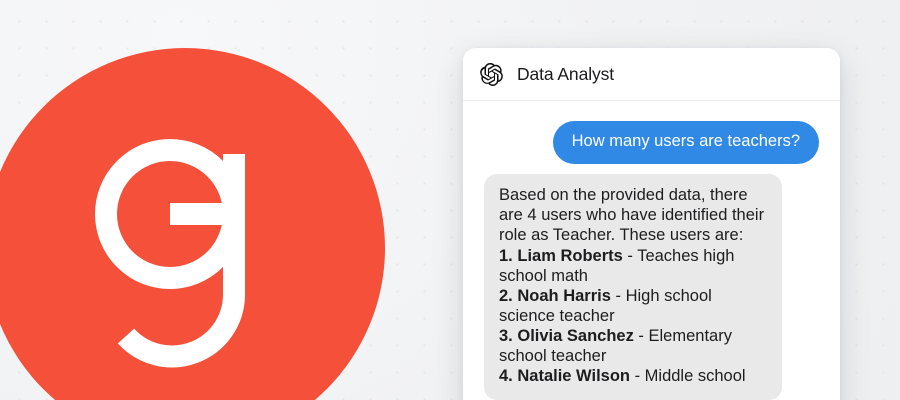 This screenshot has width=900, height=400. Describe the element at coordinates (566, 73) in the screenshot. I see `assistant-title: Data Analyst` at that location.